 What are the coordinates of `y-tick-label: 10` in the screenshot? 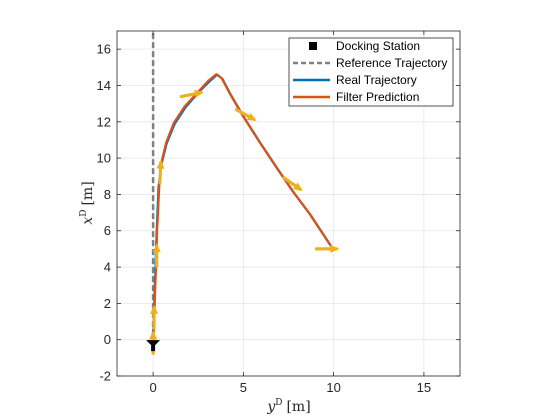 It's located at (104, 158).